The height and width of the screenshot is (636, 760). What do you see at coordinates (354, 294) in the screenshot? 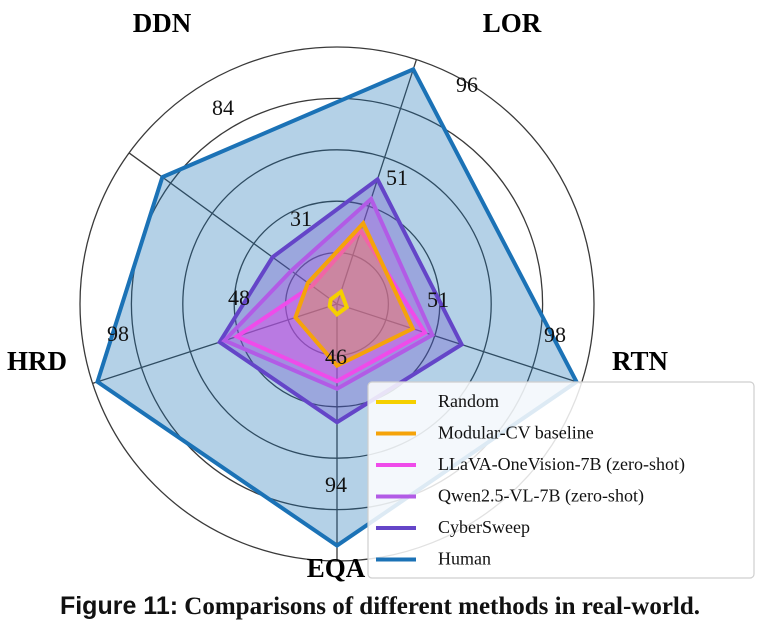
I see `series-modular-cv-baseline` at bounding box center [354, 294].